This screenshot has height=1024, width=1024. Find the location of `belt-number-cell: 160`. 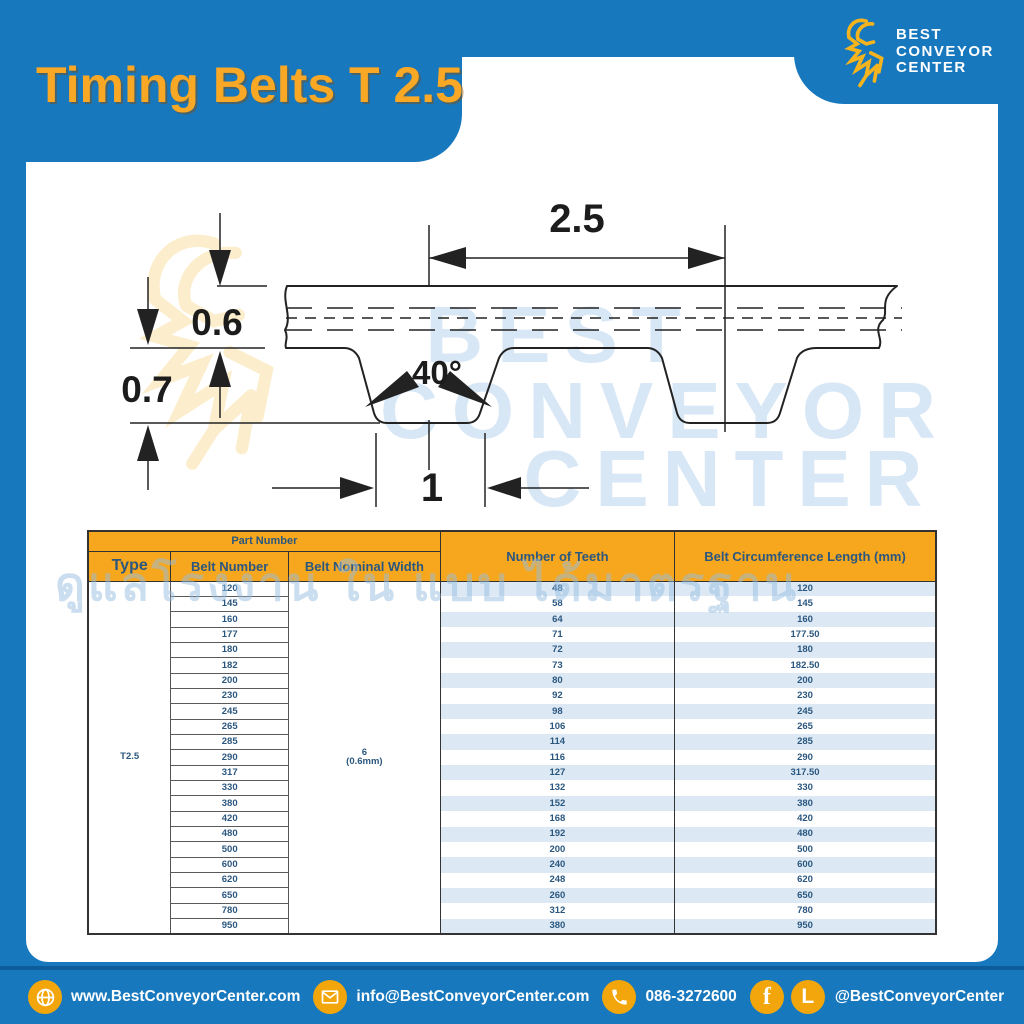

belt-number-cell: 160 is located at coordinates (230, 619).